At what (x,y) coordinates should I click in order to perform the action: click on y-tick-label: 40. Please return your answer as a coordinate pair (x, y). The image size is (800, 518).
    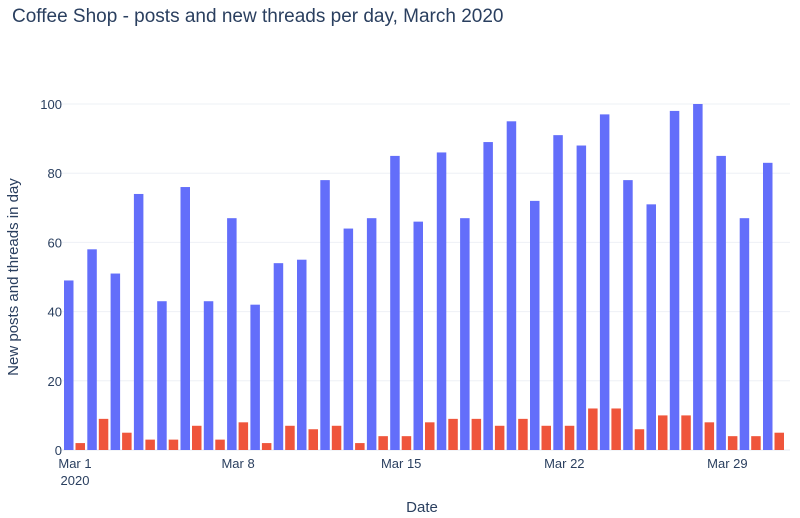
    Looking at the image, I should click on (55, 312).